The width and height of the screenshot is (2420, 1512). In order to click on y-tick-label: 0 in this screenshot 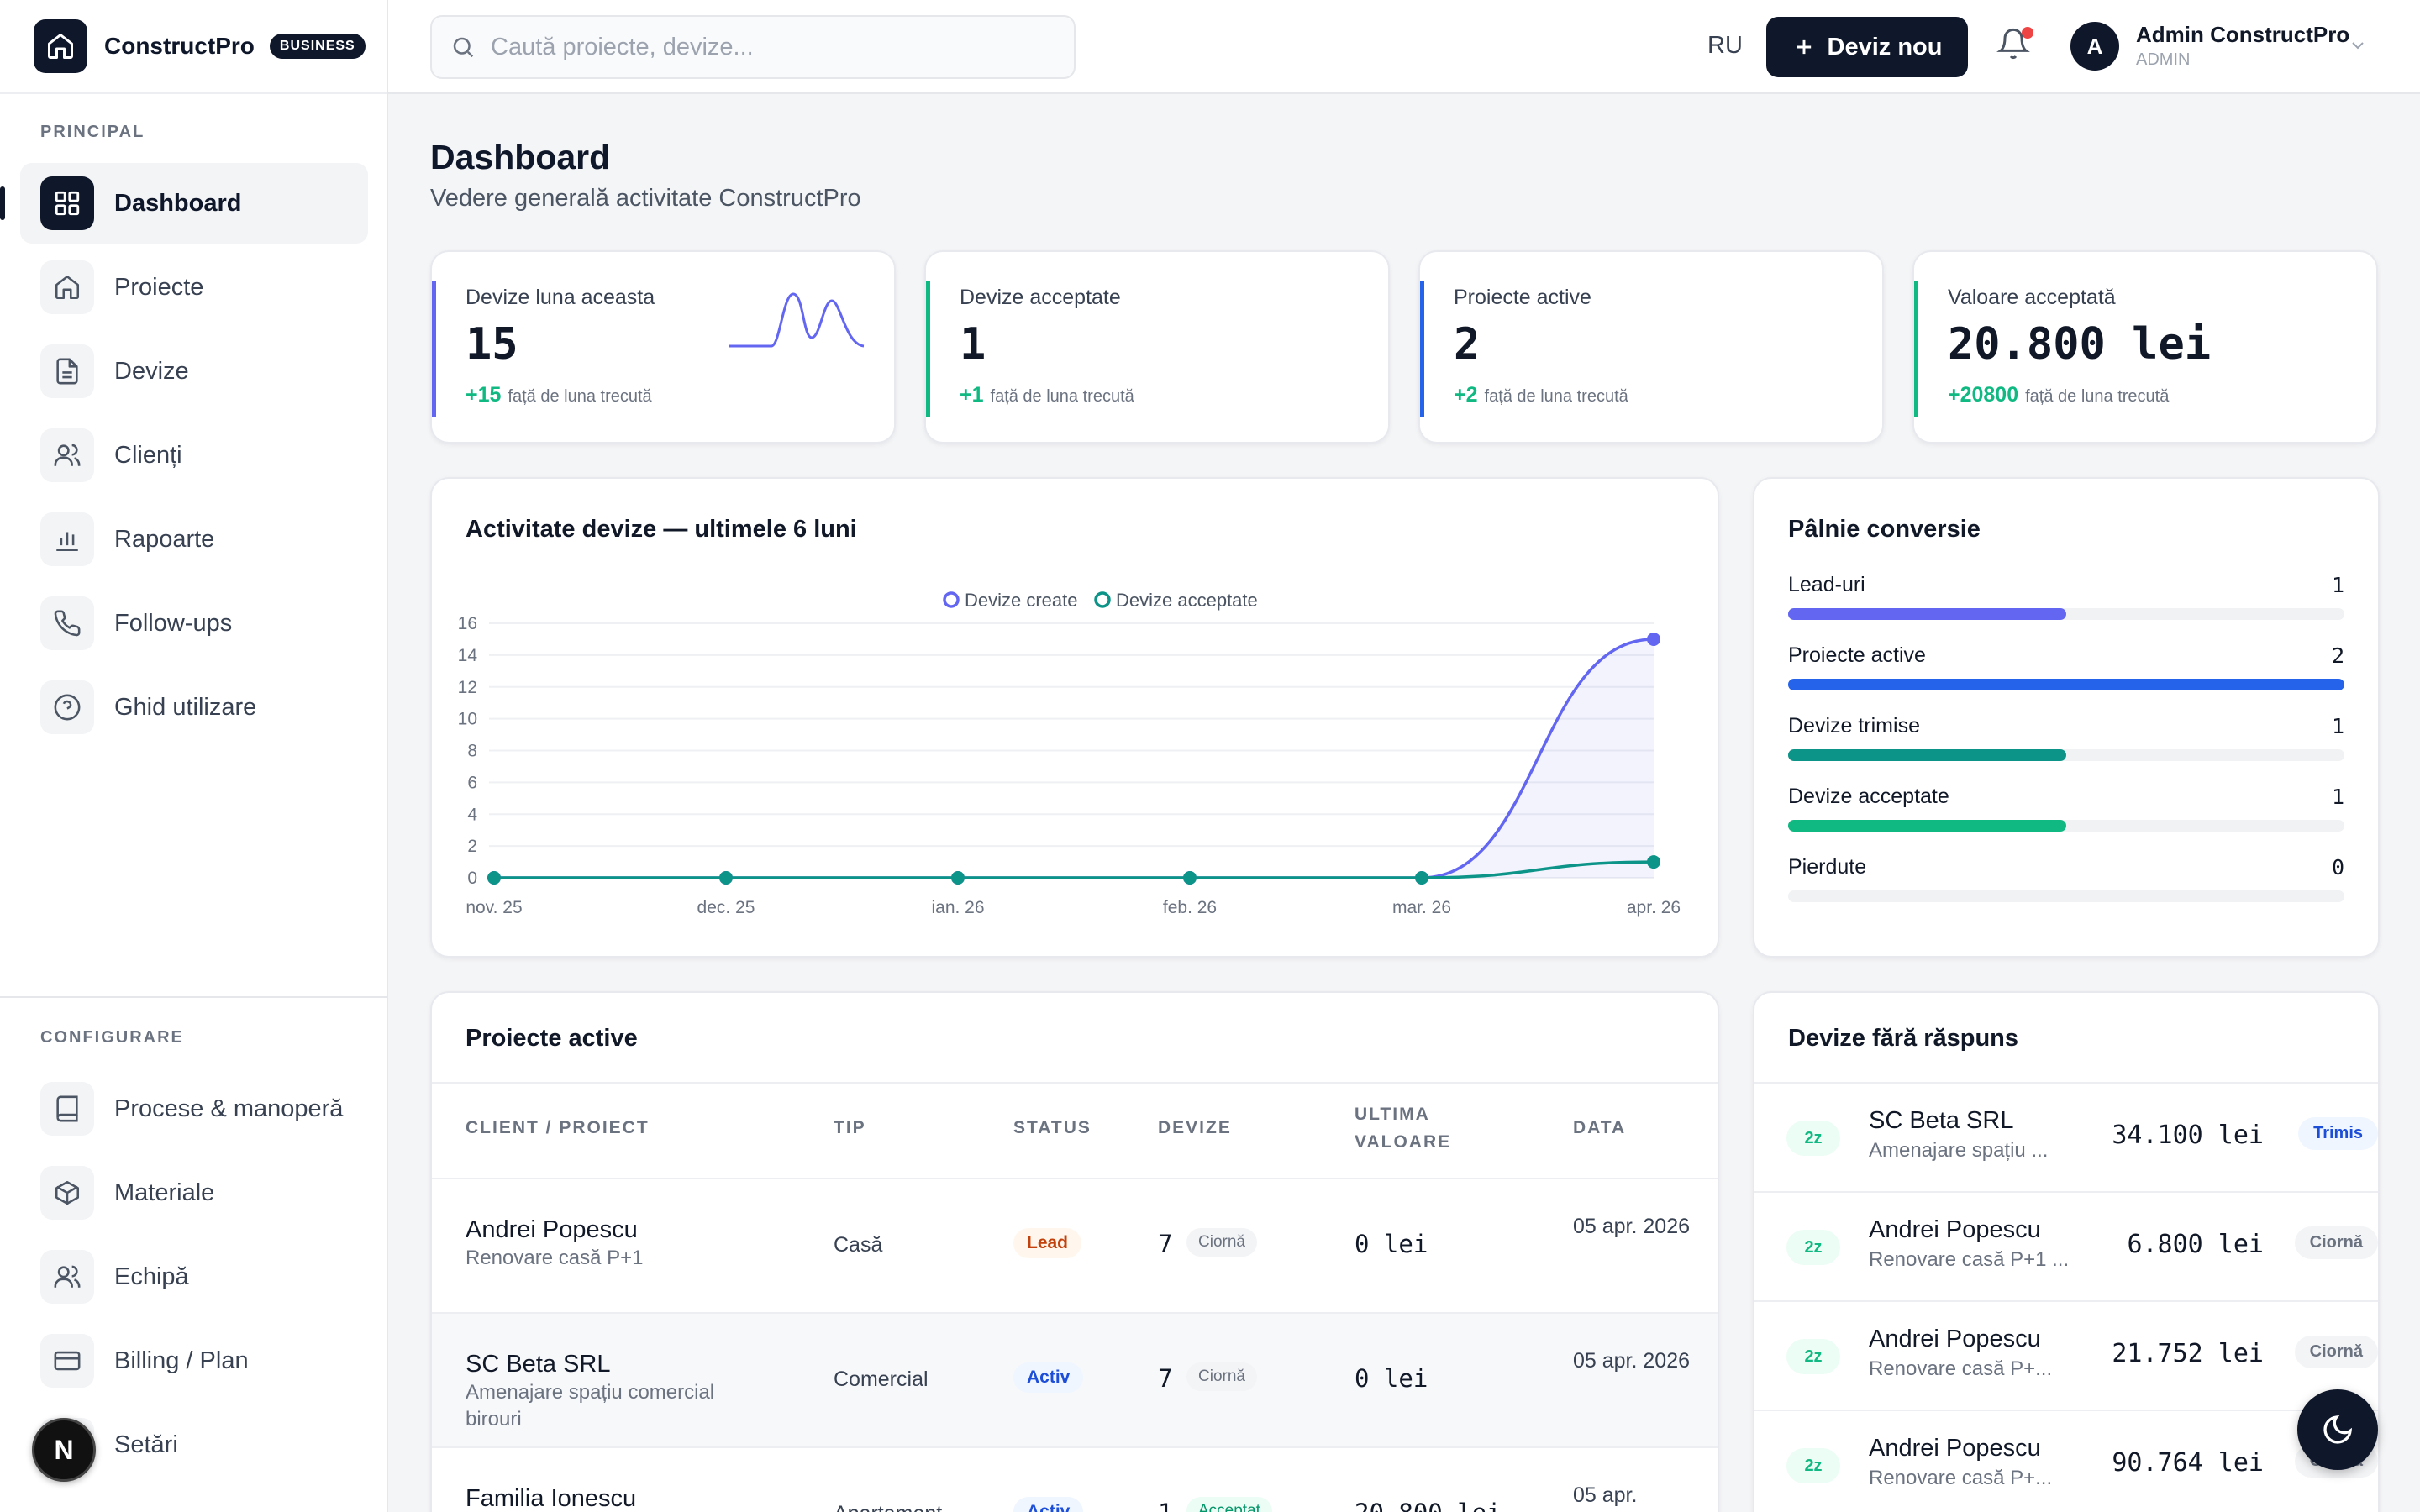, I will do `click(472, 878)`.